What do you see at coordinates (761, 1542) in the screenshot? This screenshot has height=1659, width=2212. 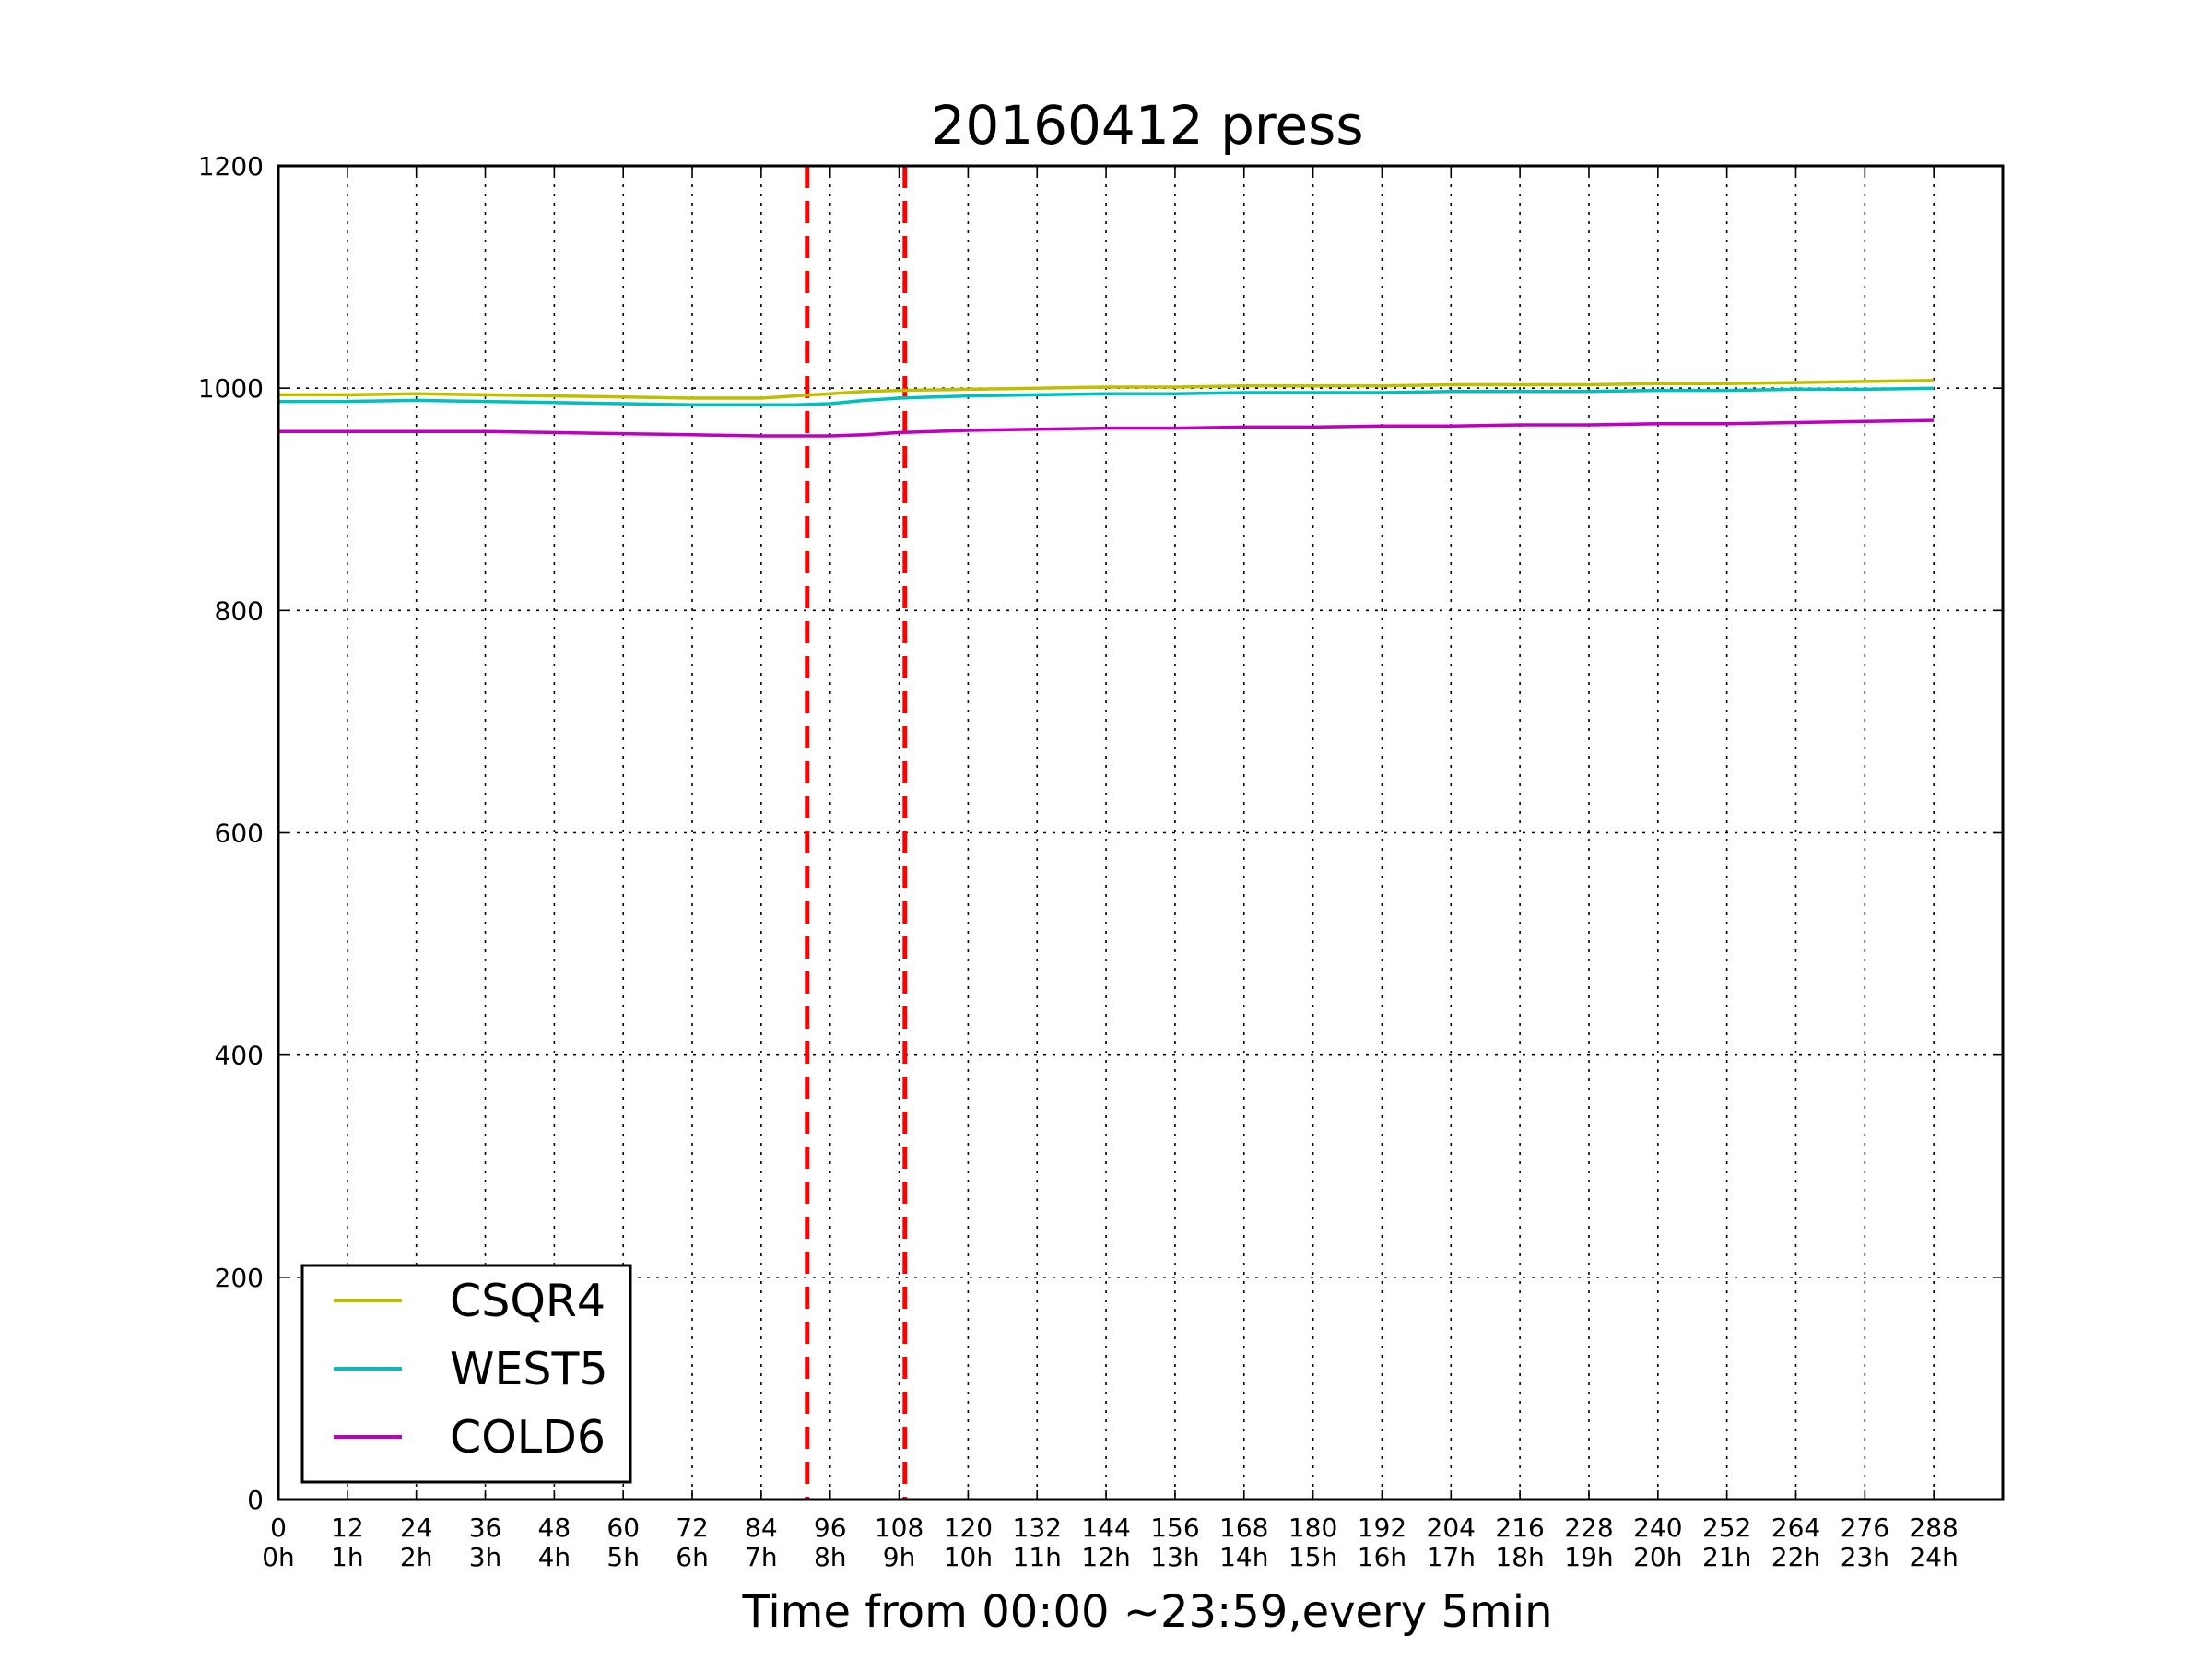 I see `x-tick-label: 84 7h` at bounding box center [761, 1542].